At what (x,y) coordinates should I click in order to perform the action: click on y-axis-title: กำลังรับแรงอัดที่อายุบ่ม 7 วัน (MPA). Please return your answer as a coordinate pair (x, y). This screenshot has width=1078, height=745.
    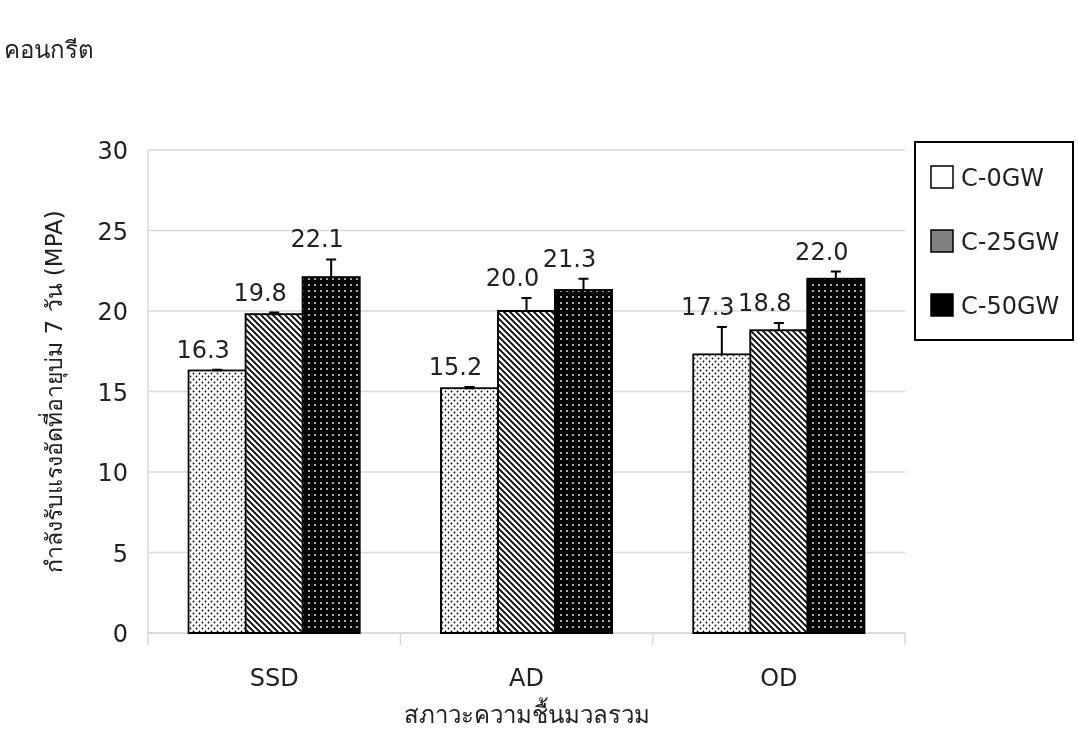
    Looking at the image, I should click on (53, 391).